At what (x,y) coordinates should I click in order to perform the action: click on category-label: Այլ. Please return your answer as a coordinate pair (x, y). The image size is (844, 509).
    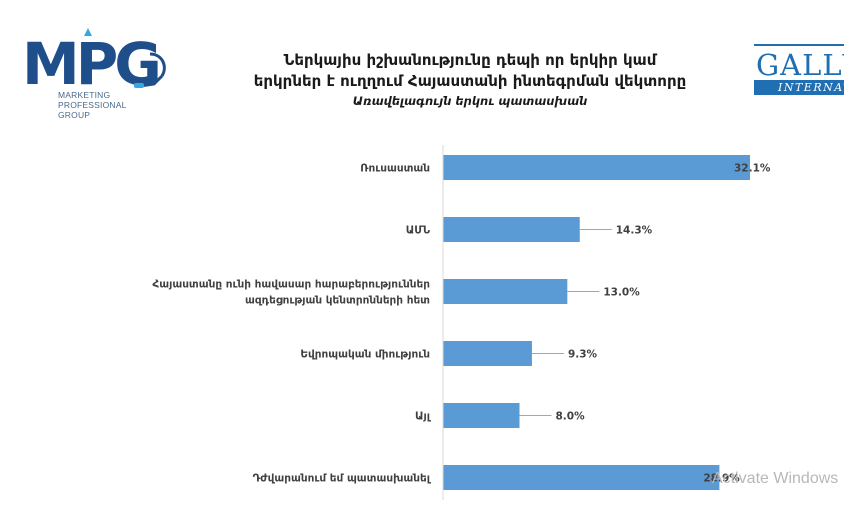
    Looking at the image, I should click on (423, 417).